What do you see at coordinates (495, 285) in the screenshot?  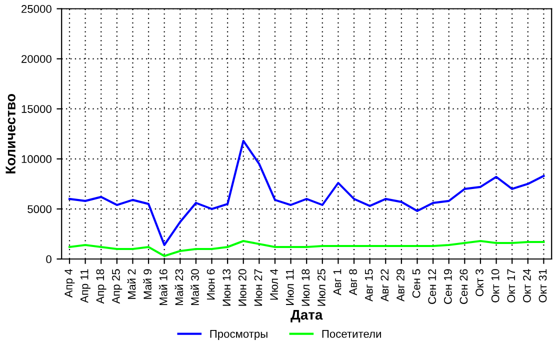 I see `x-tick-label: Окт 10` at bounding box center [495, 285].